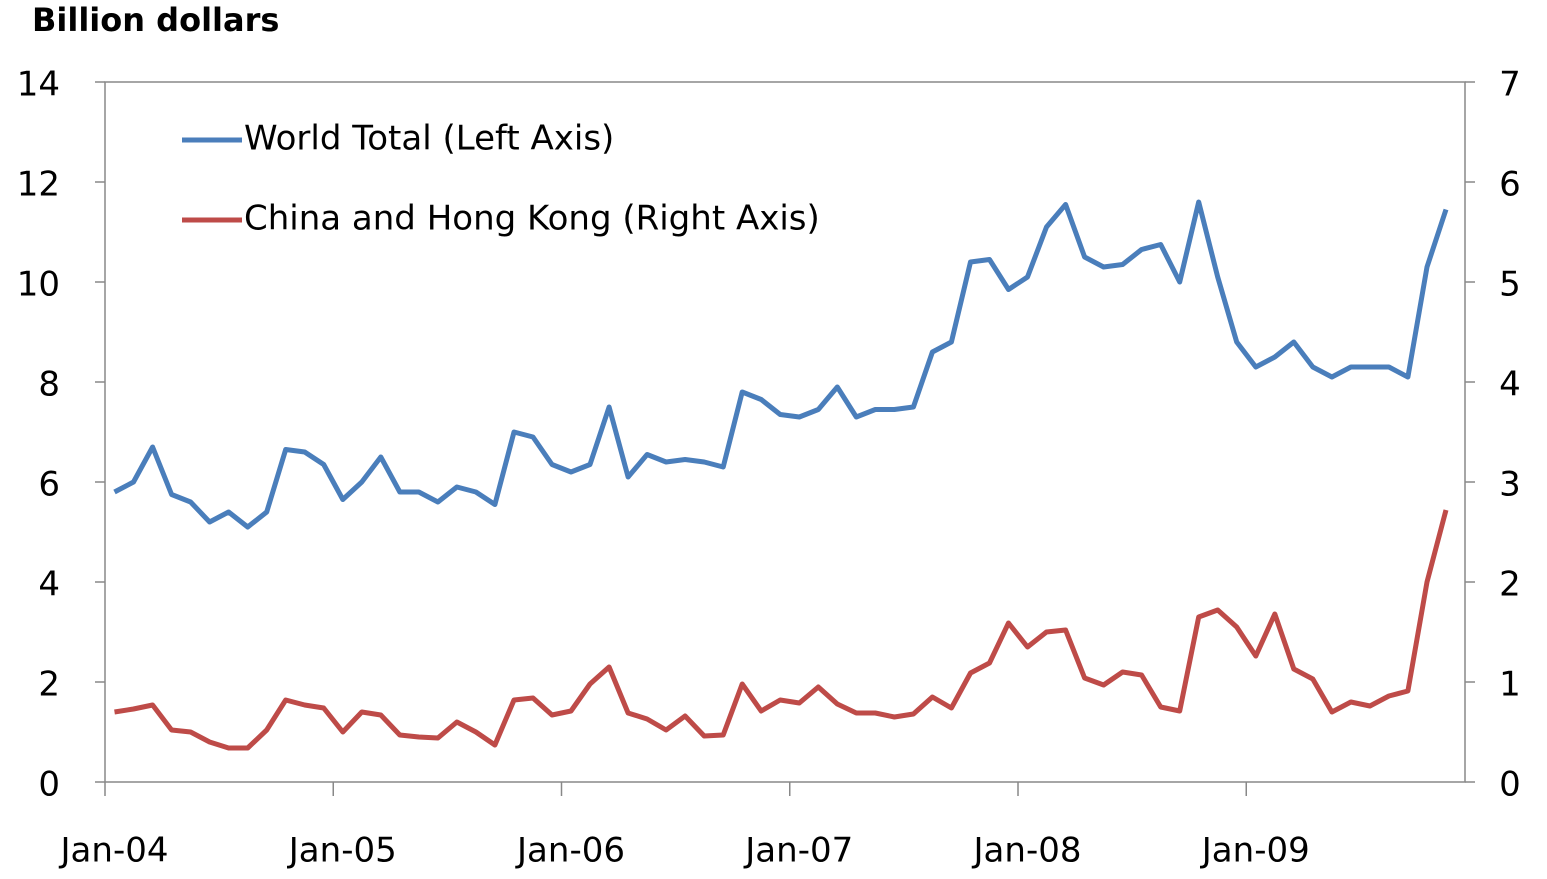 The image size is (1547, 879). What do you see at coordinates (532, 219) in the screenshot?
I see `legend-label: China and Hong Kong (Right Axis)` at bounding box center [532, 219].